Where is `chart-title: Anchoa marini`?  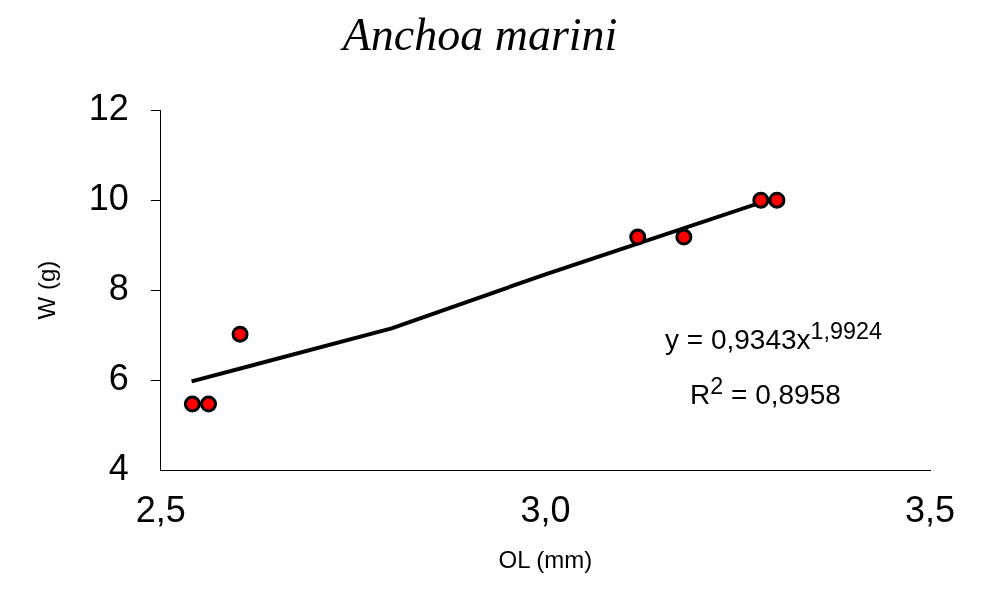
chart-title: Anchoa marini is located at coordinates (478, 34).